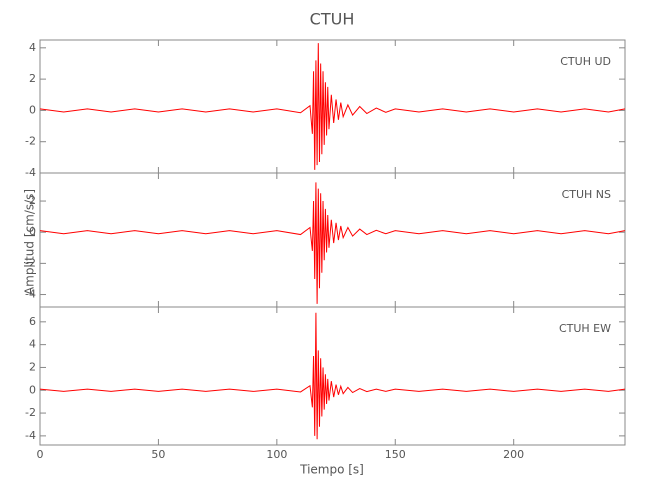 This screenshot has width=650, height=500. I want to click on y-axis-label: Amplitud [cm/s/s], so click(30, 242).